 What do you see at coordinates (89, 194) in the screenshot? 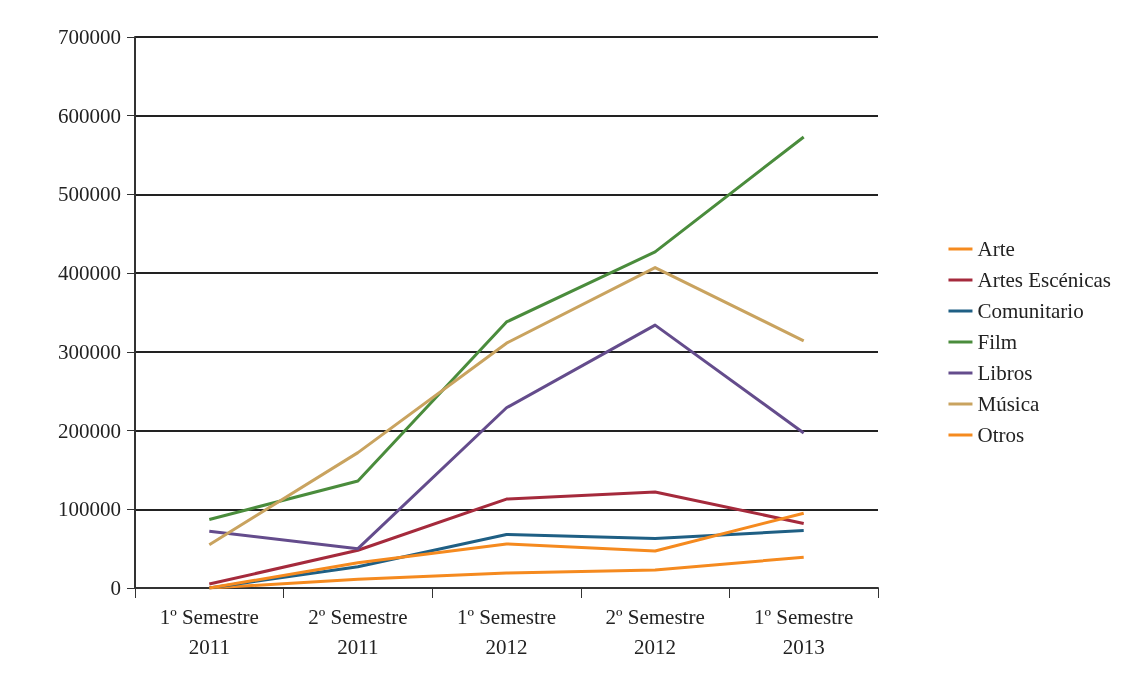
I see `y-tick-label: 500000` at bounding box center [89, 194].